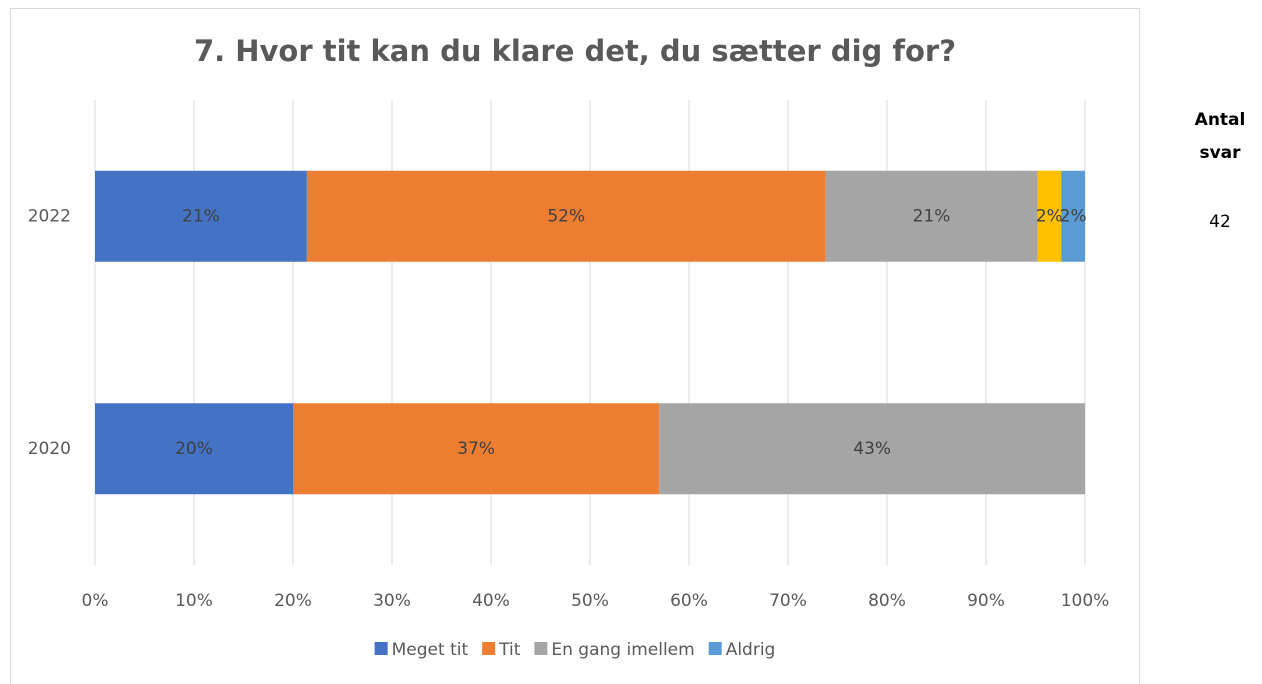 This screenshot has height=684, width=1262. I want to click on legend-label: Aldrig, so click(751, 650).